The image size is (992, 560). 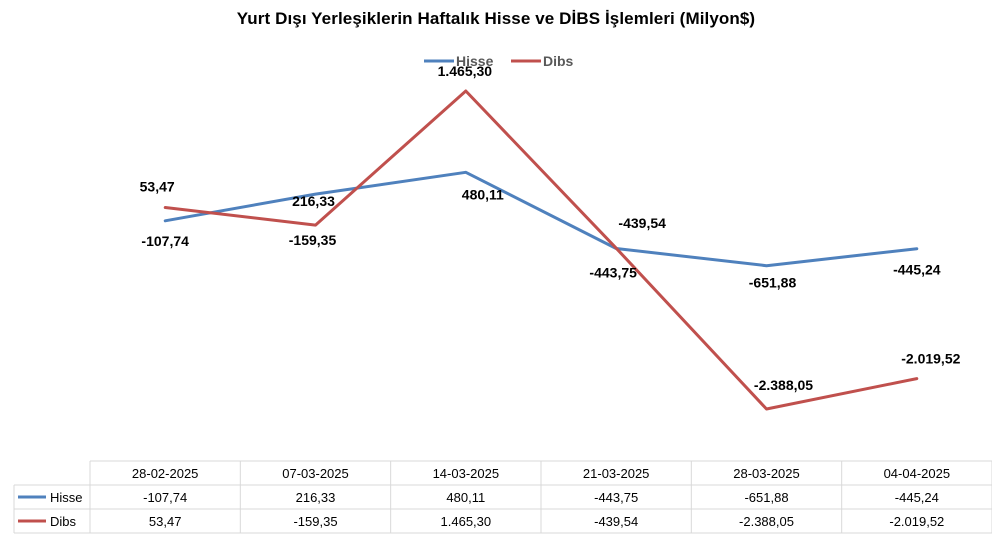 What do you see at coordinates (165, 521) in the screenshot?
I see `table-cell-dibs-0: 53,47` at bounding box center [165, 521].